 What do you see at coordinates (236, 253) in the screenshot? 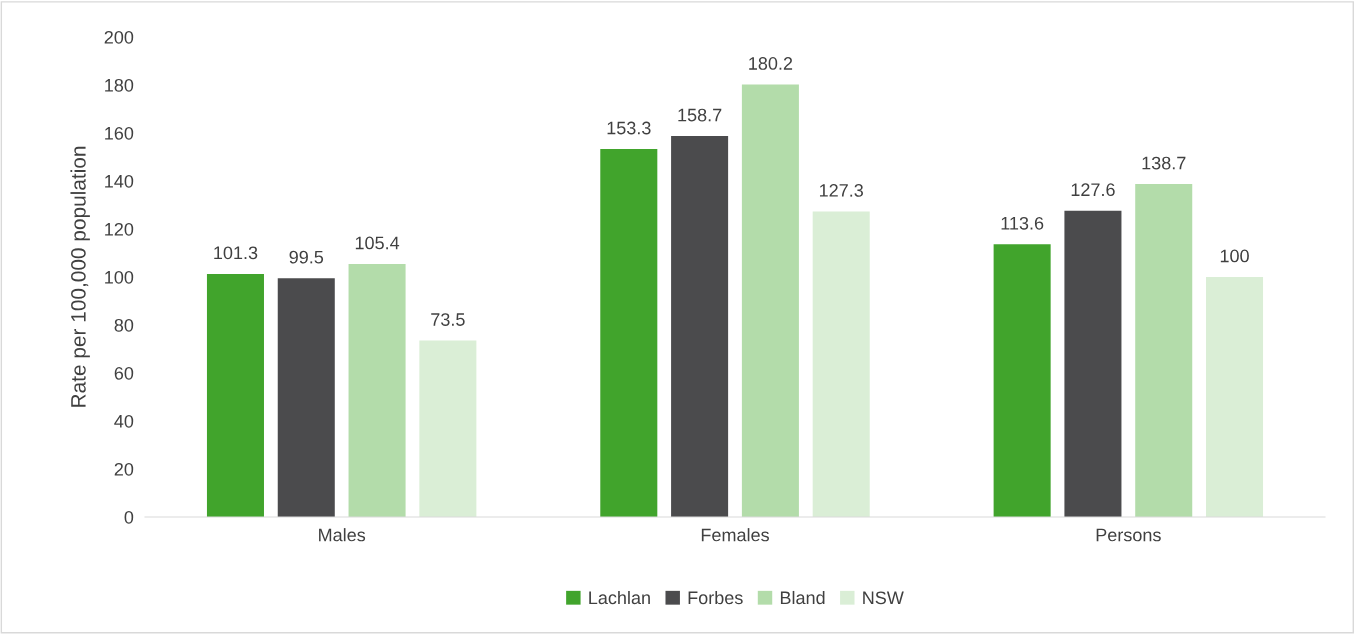
I see `data-label: 101.3` at bounding box center [236, 253].